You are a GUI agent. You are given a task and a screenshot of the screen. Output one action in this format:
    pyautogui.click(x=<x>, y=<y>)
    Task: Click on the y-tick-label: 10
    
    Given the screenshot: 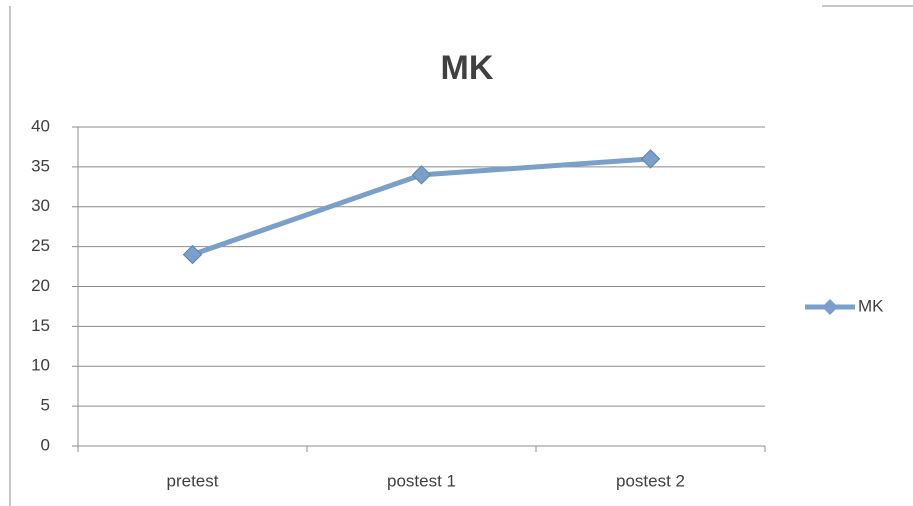 What is the action you would take?
    pyautogui.click(x=40, y=365)
    